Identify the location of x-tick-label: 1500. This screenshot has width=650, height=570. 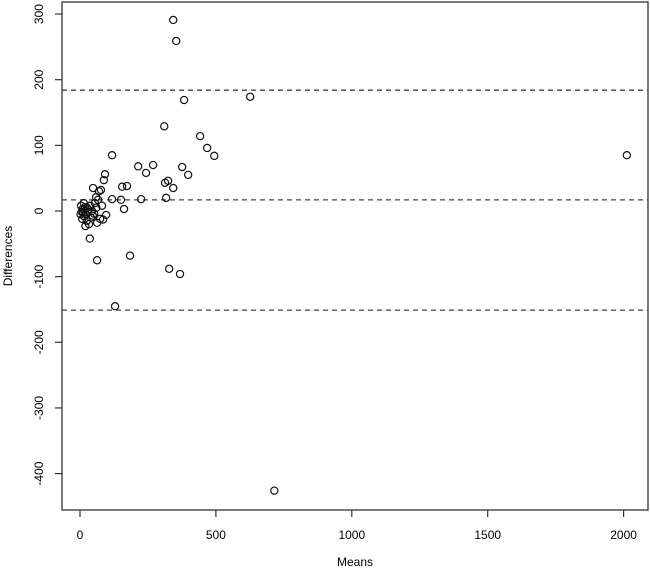
(487, 535).